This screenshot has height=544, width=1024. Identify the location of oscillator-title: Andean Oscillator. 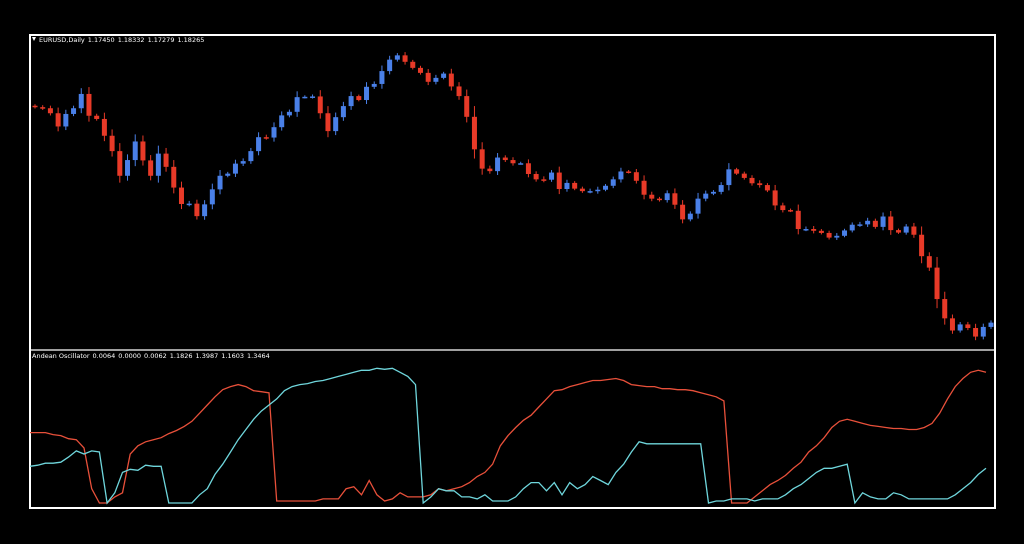
(61, 356).